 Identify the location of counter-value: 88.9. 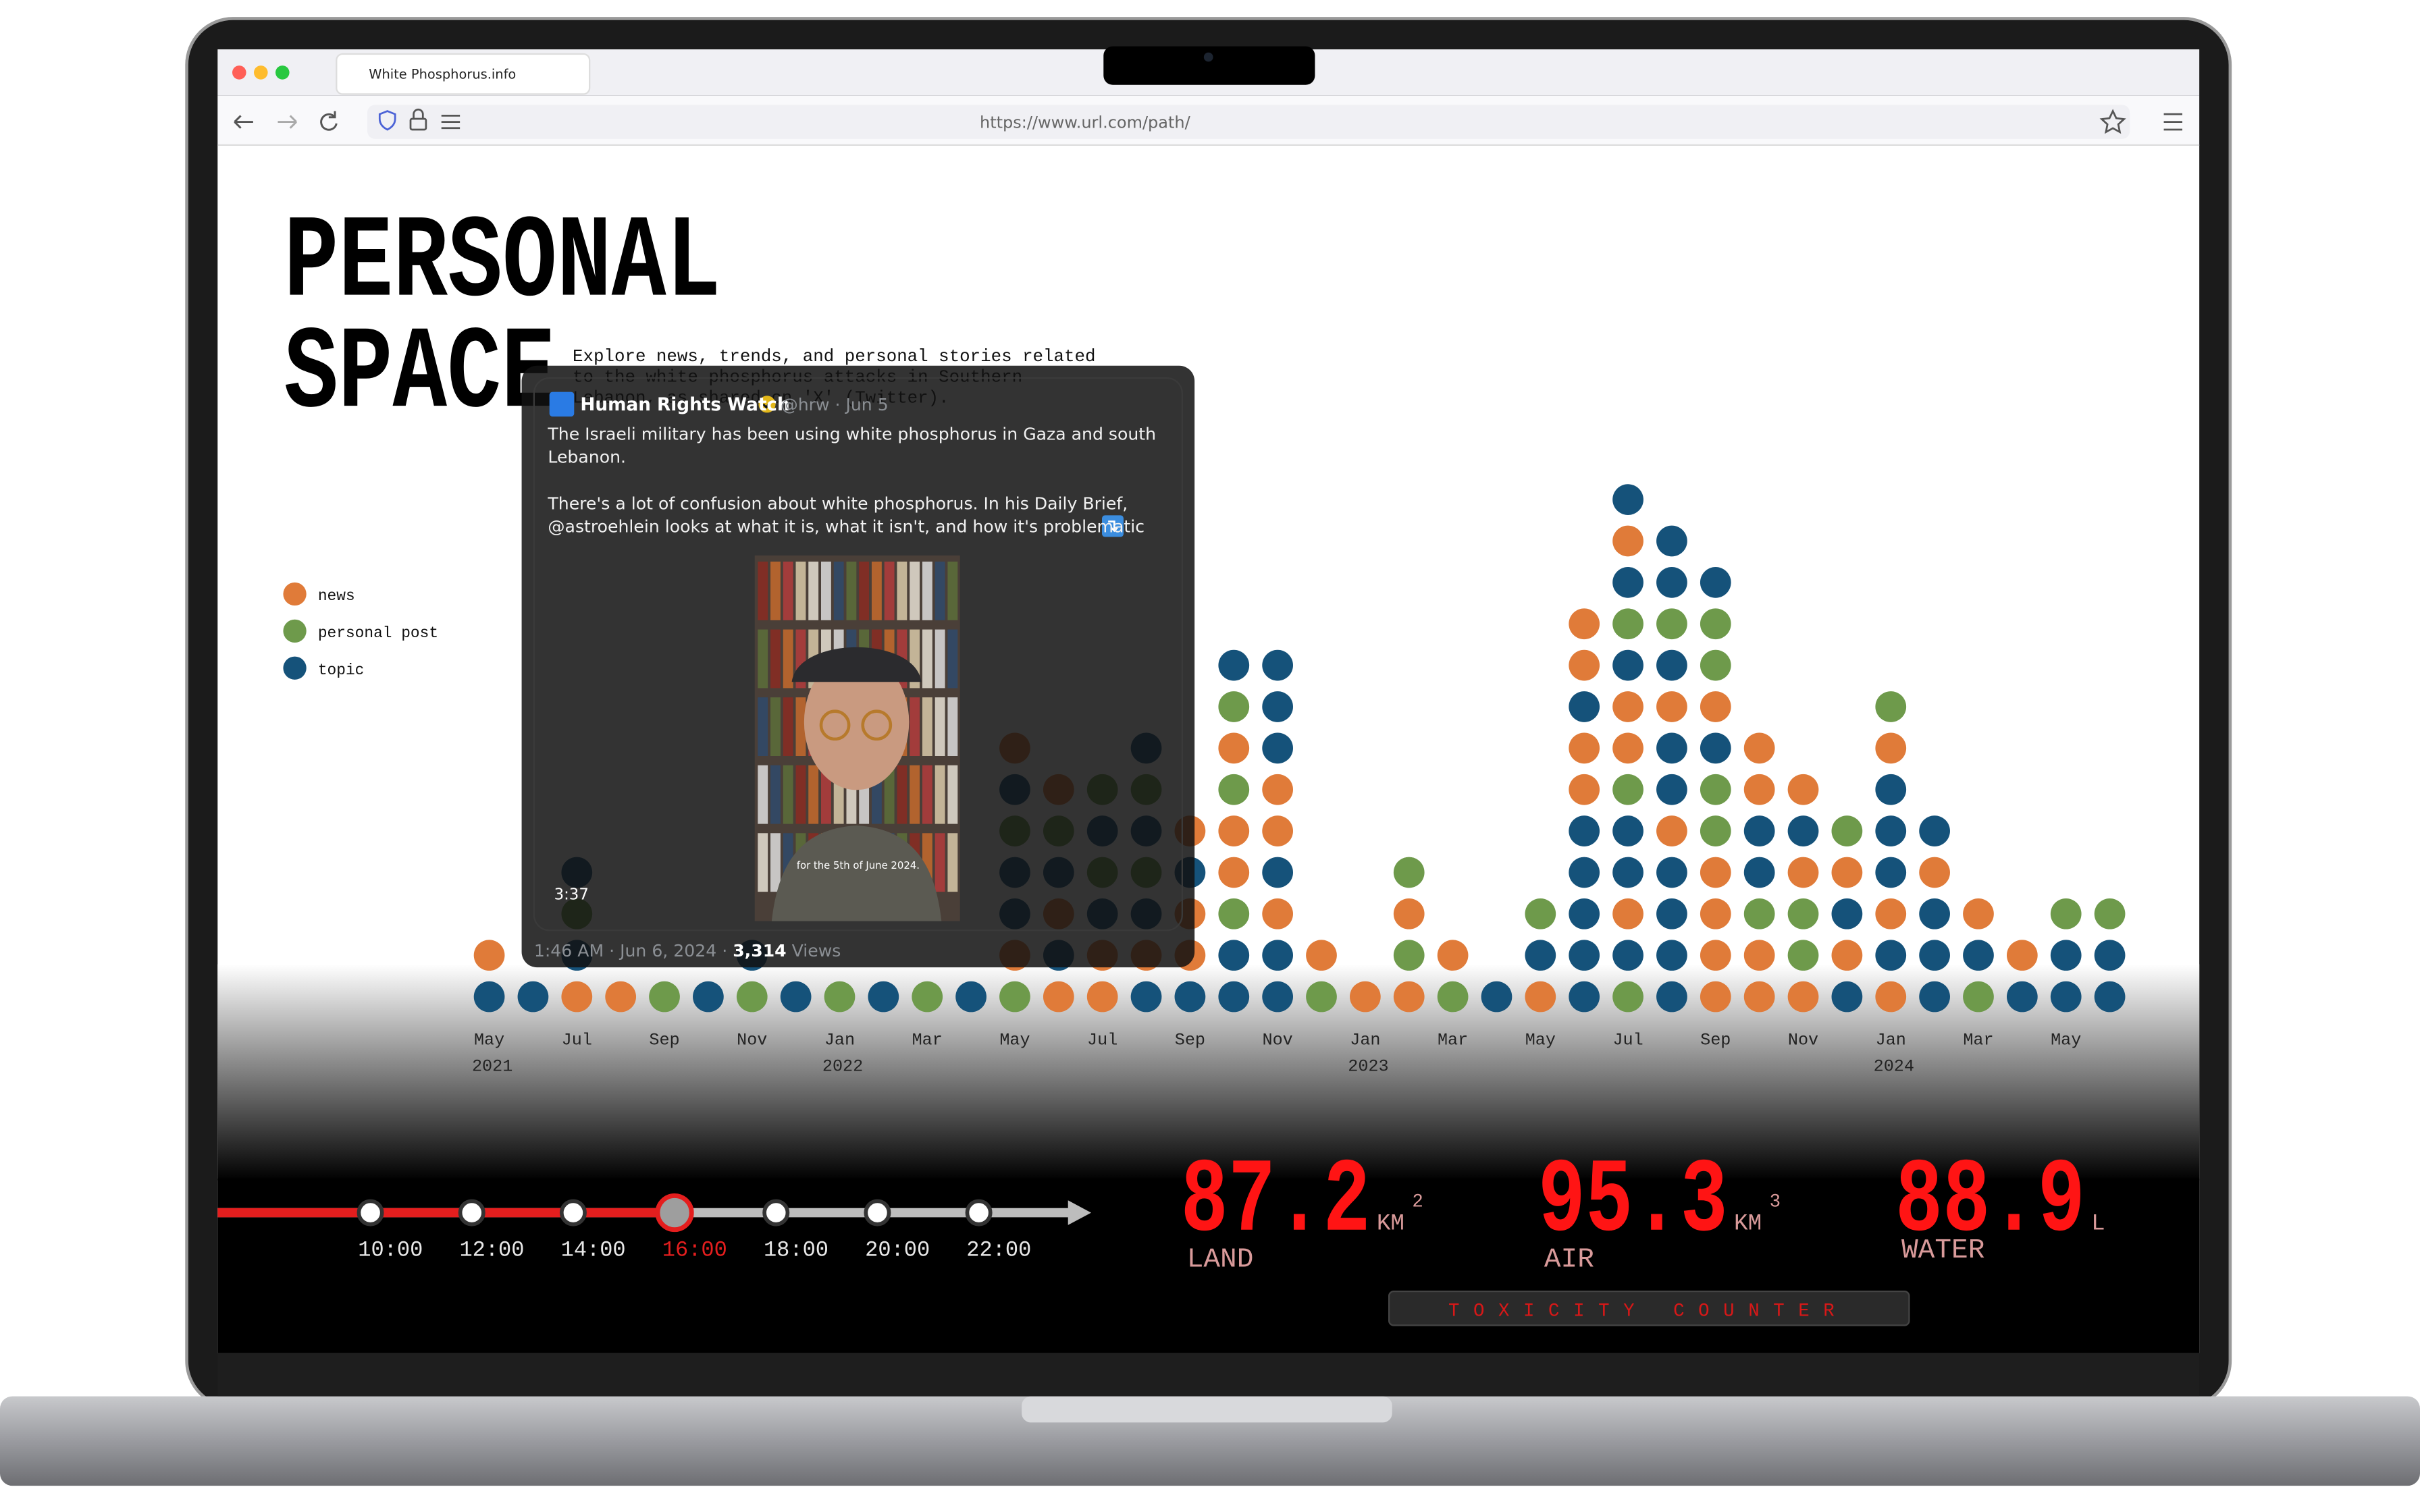
(1990, 1202).